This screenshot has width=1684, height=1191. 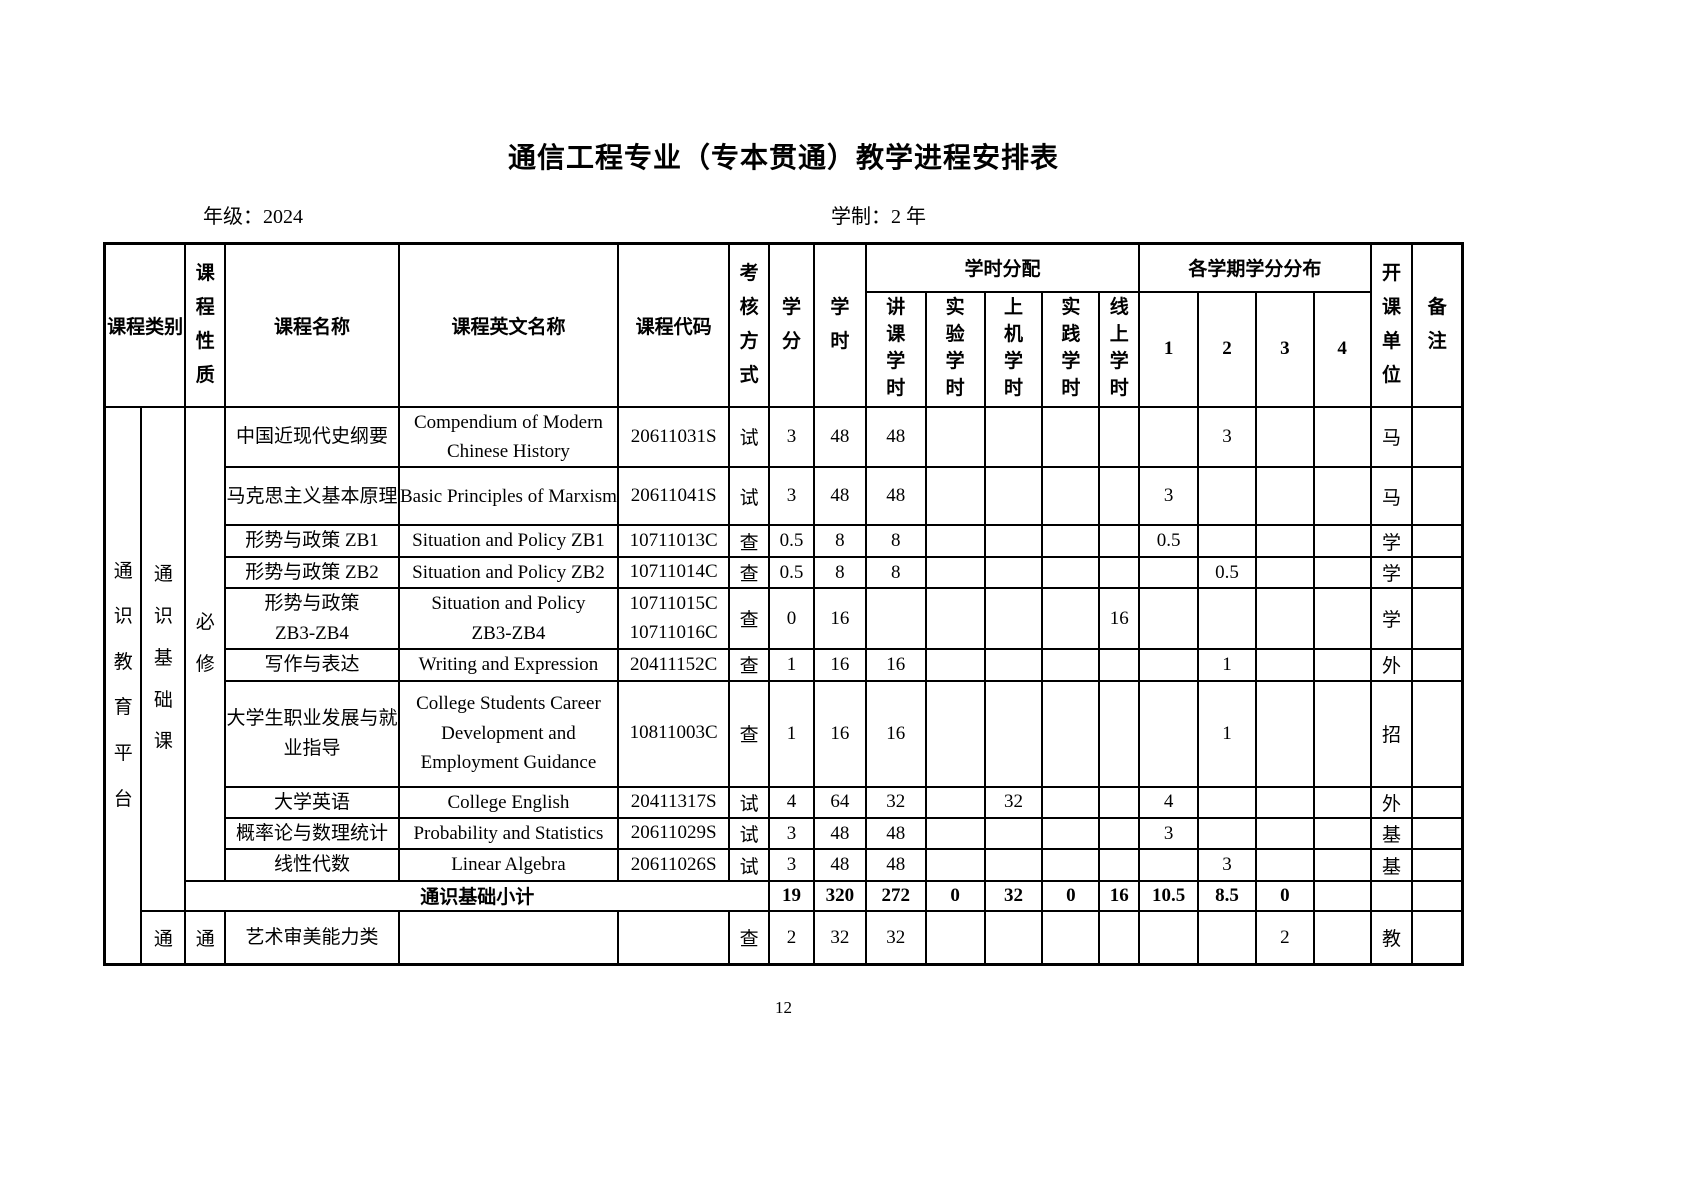 What do you see at coordinates (674, 665) in the screenshot?
I see `cell-course-code: 20411152C` at bounding box center [674, 665].